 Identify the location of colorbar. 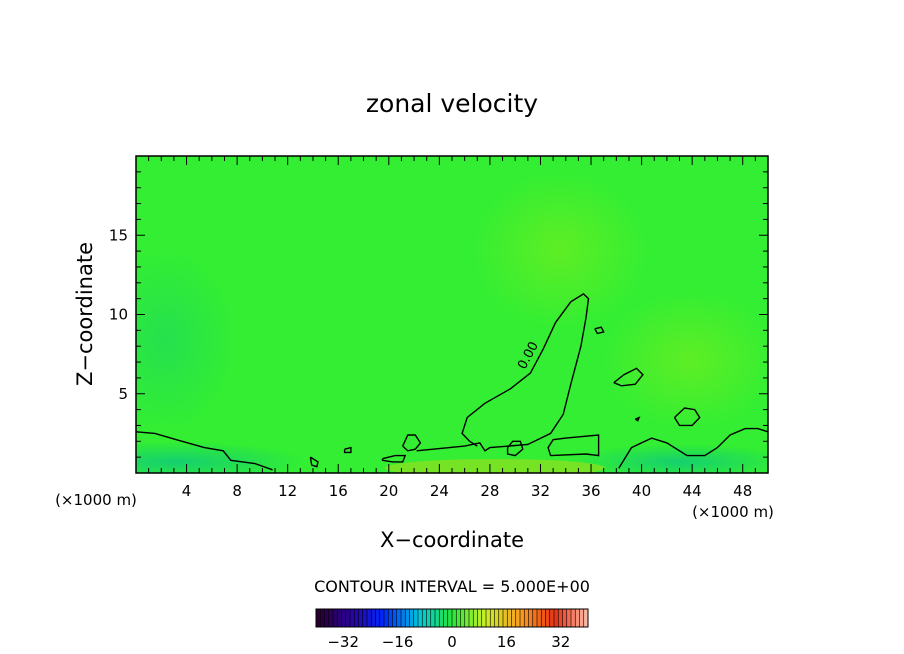
(452, 618).